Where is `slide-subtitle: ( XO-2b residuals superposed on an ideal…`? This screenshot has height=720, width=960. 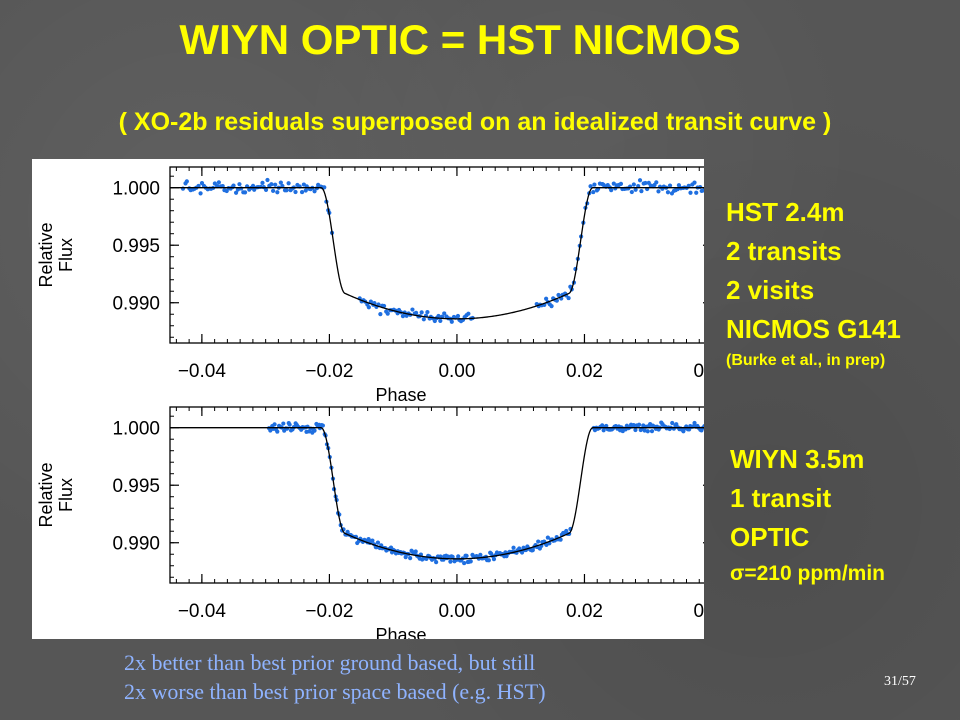
slide-subtitle: ( XO-2b residuals superposed on an ideal… is located at coordinates (475, 122).